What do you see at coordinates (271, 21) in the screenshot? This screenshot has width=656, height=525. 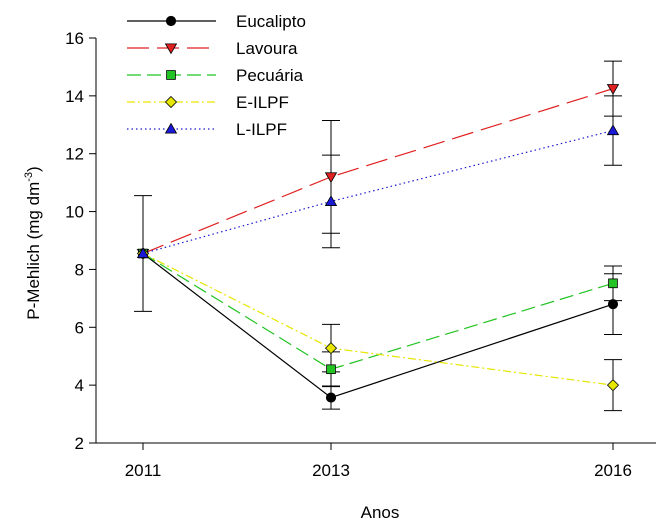 I see `legend-label: Eucalipto` at bounding box center [271, 21].